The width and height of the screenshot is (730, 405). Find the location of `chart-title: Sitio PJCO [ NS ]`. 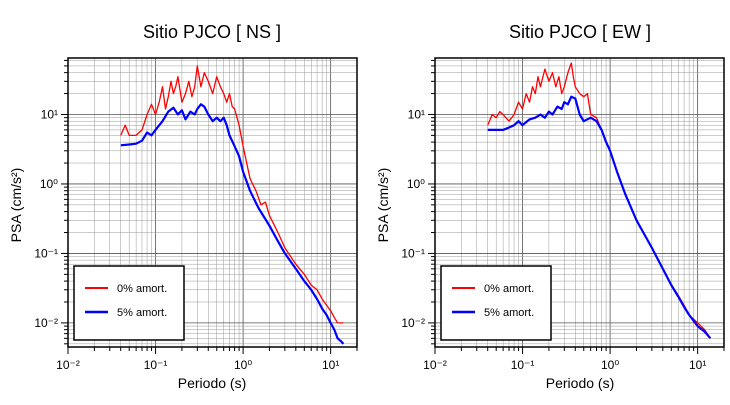

chart-title: Sitio PJCO [ NS ] is located at coordinates (212, 32).